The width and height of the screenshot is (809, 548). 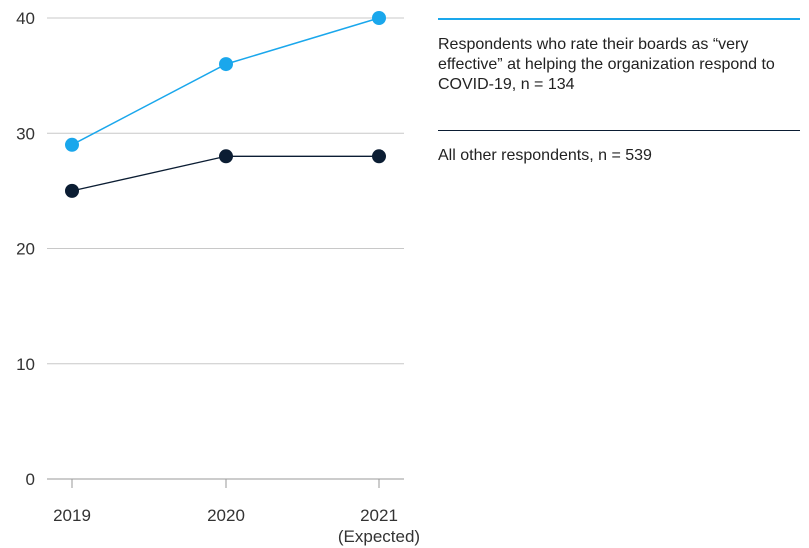 What do you see at coordinates (545, 155) in the screenshot?
I see `legend-label-all-other: All other respondents, n = 539` at bounding box center [545, 155].